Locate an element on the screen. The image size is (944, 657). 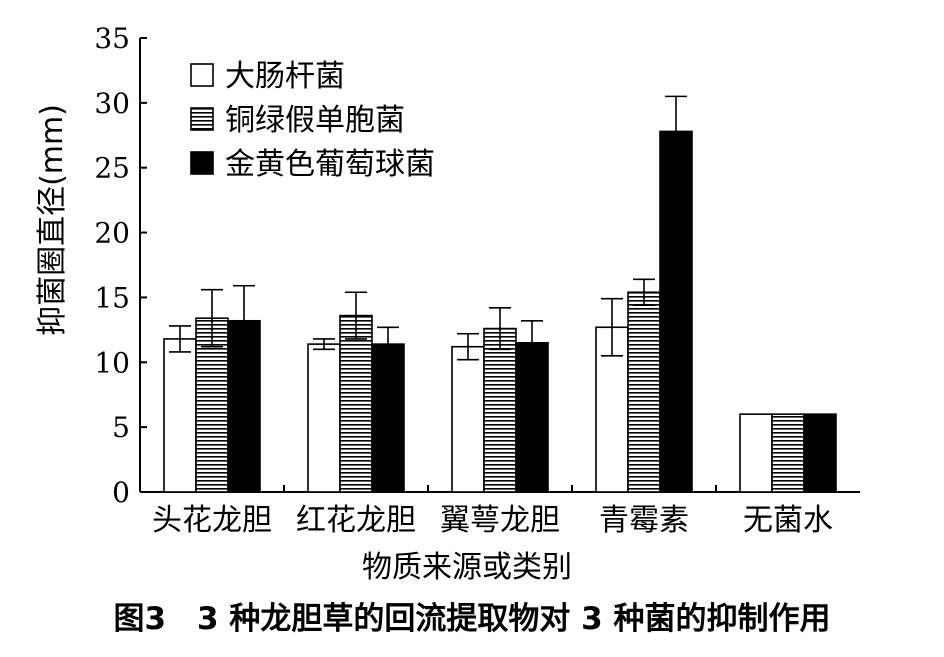
y-tick-label: 20 is located at coordinates (112, 233).